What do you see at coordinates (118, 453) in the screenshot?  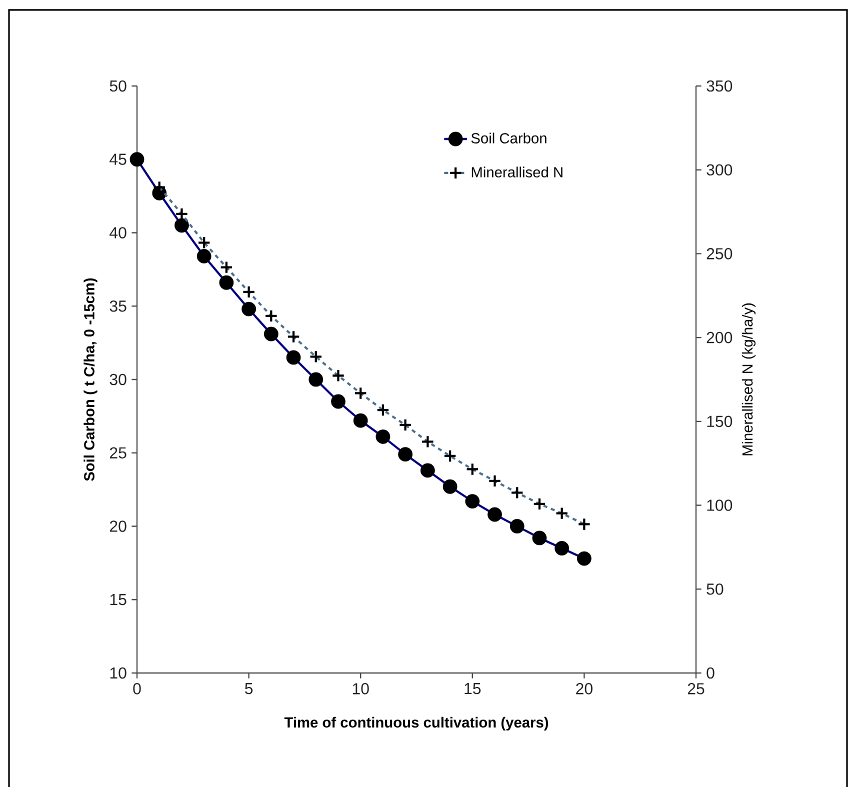 I see `y-tick-label: 25` at bounding box center [118, 453].